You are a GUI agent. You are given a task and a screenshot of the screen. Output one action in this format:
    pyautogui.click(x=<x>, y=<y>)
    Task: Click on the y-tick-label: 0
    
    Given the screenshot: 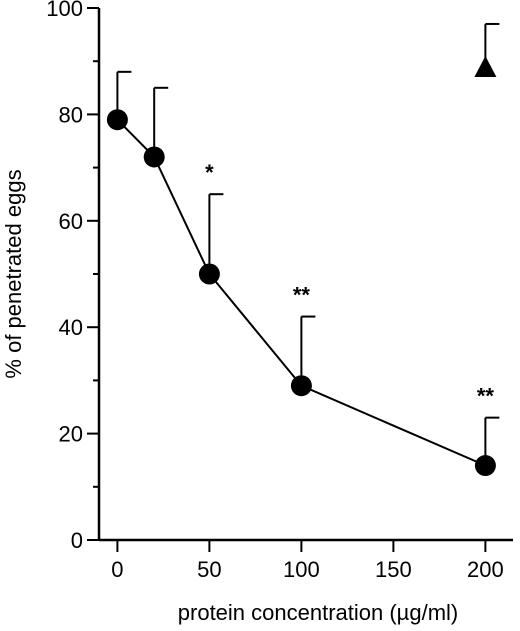 What is the action you would take?
    pyautogui.click(x=77, y=540)
    